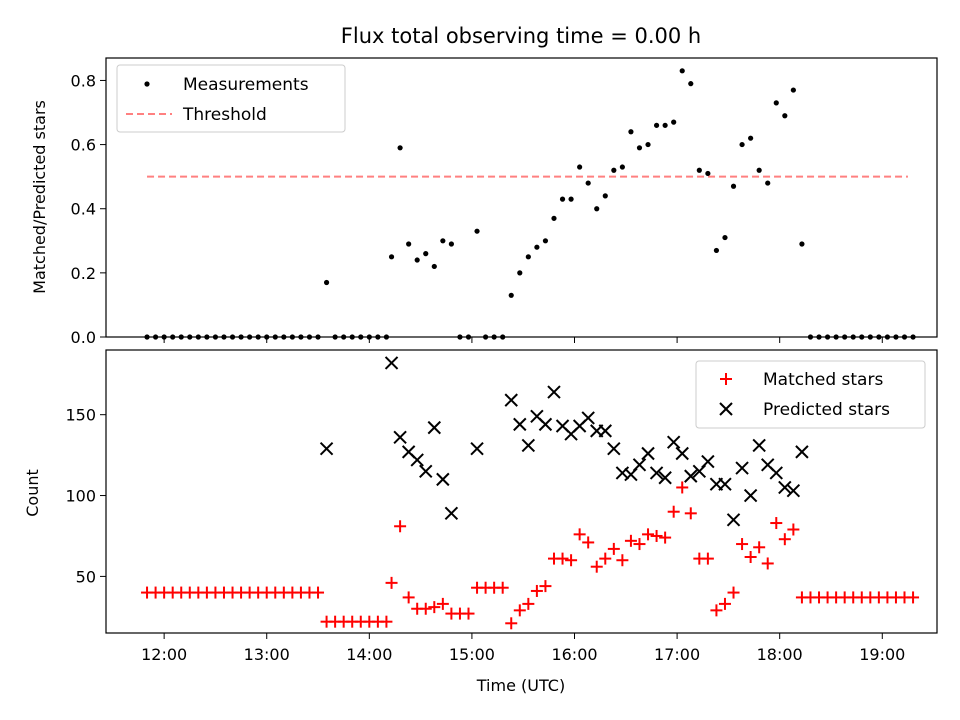 This screenshot has width=960, height=720. I want to click on legend-threshold-label: Threshold, so click(224, 115).